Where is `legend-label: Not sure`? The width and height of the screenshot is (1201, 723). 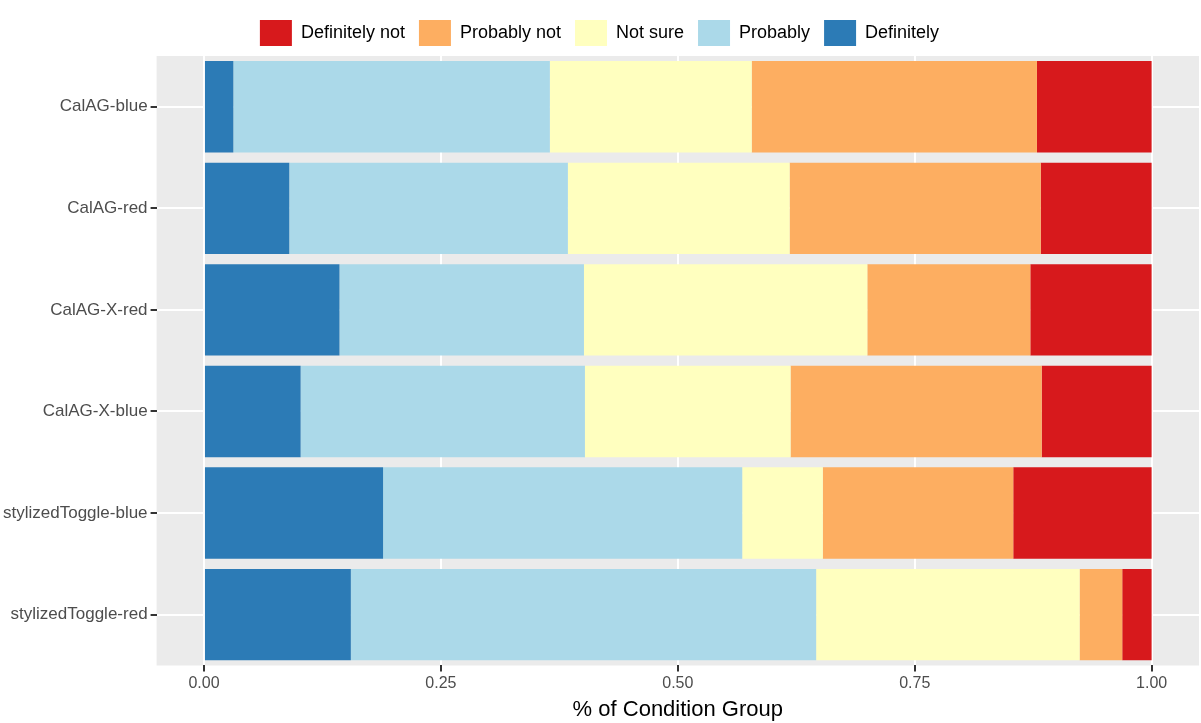
legend-label: Not sure is located at coordinates (650, 31).